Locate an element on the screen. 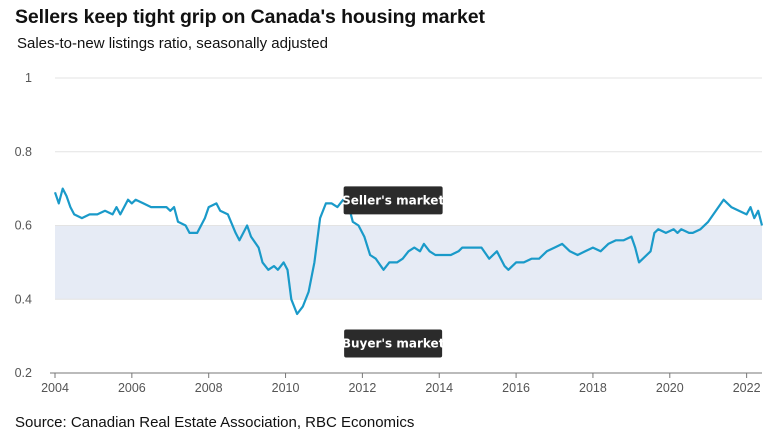 The image size is (780, 438). x-tick-label: 2008 is located at coordinates (209, 388).